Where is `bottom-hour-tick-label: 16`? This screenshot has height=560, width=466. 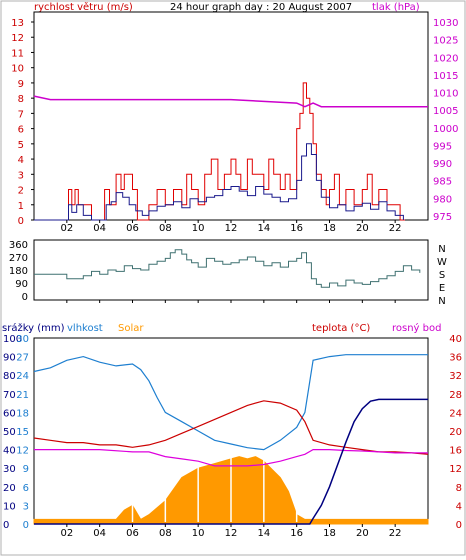 bottom-hour-tick-label: 16 is located at coordinates (296, 533).